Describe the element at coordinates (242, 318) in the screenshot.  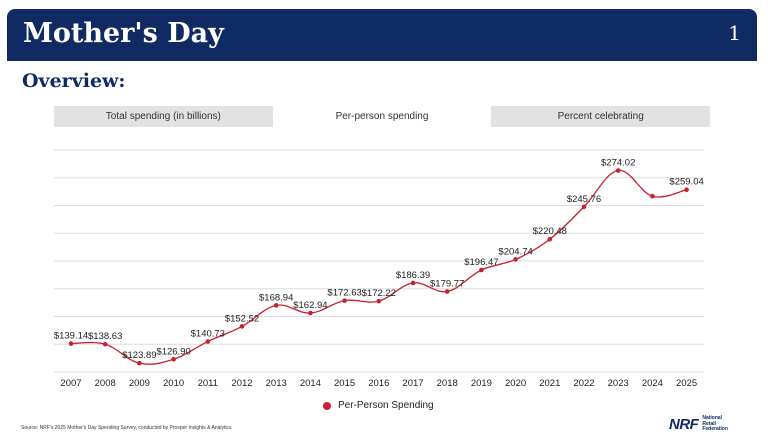
I see `data-label: $152.52` at that location.